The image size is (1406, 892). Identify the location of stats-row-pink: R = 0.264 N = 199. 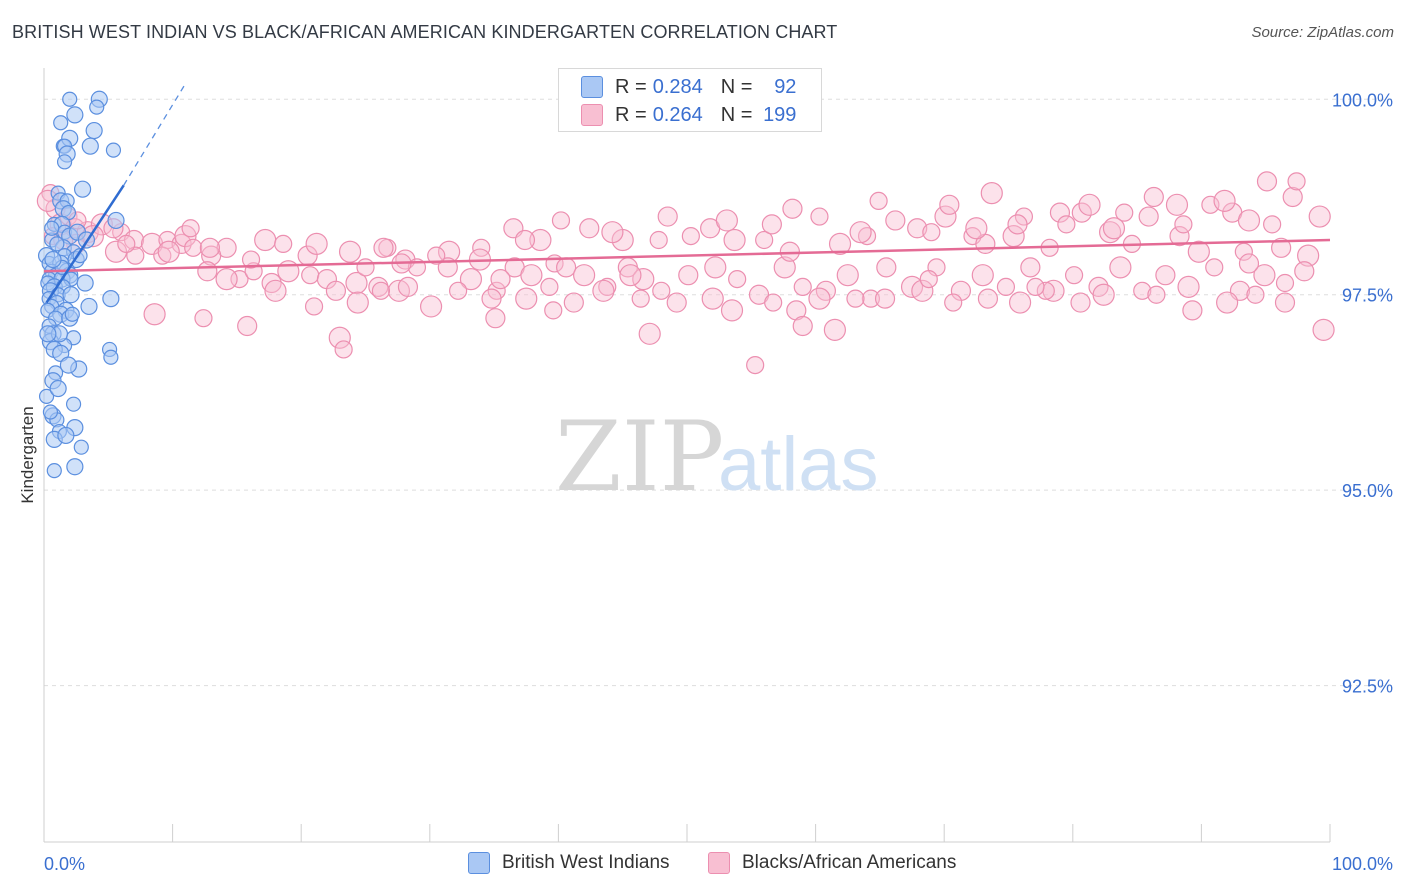
(688, 115).